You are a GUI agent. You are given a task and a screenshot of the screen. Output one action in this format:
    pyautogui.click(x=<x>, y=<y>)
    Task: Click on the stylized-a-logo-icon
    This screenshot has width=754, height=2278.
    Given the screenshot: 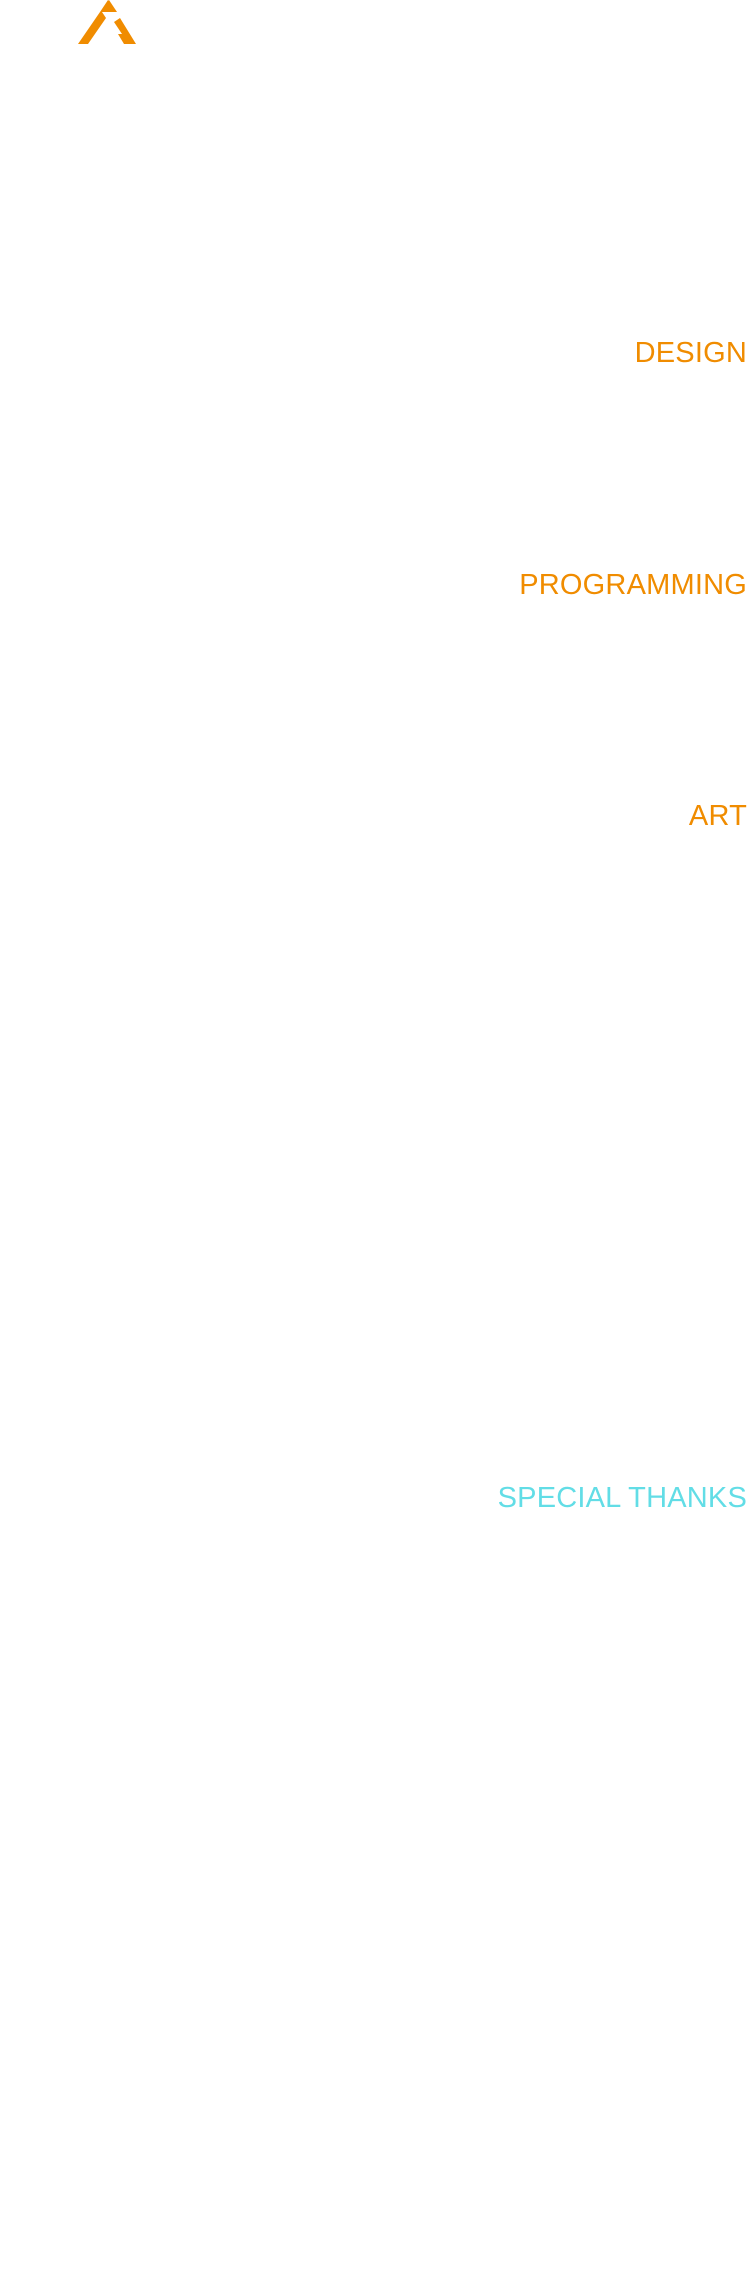 What is the action you would take?
    pyautogui.click(x=107, y=22)
    